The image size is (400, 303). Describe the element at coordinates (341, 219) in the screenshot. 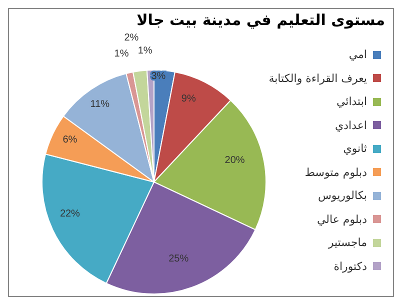

I see `legend-label: دبلوم عالي` at that location.